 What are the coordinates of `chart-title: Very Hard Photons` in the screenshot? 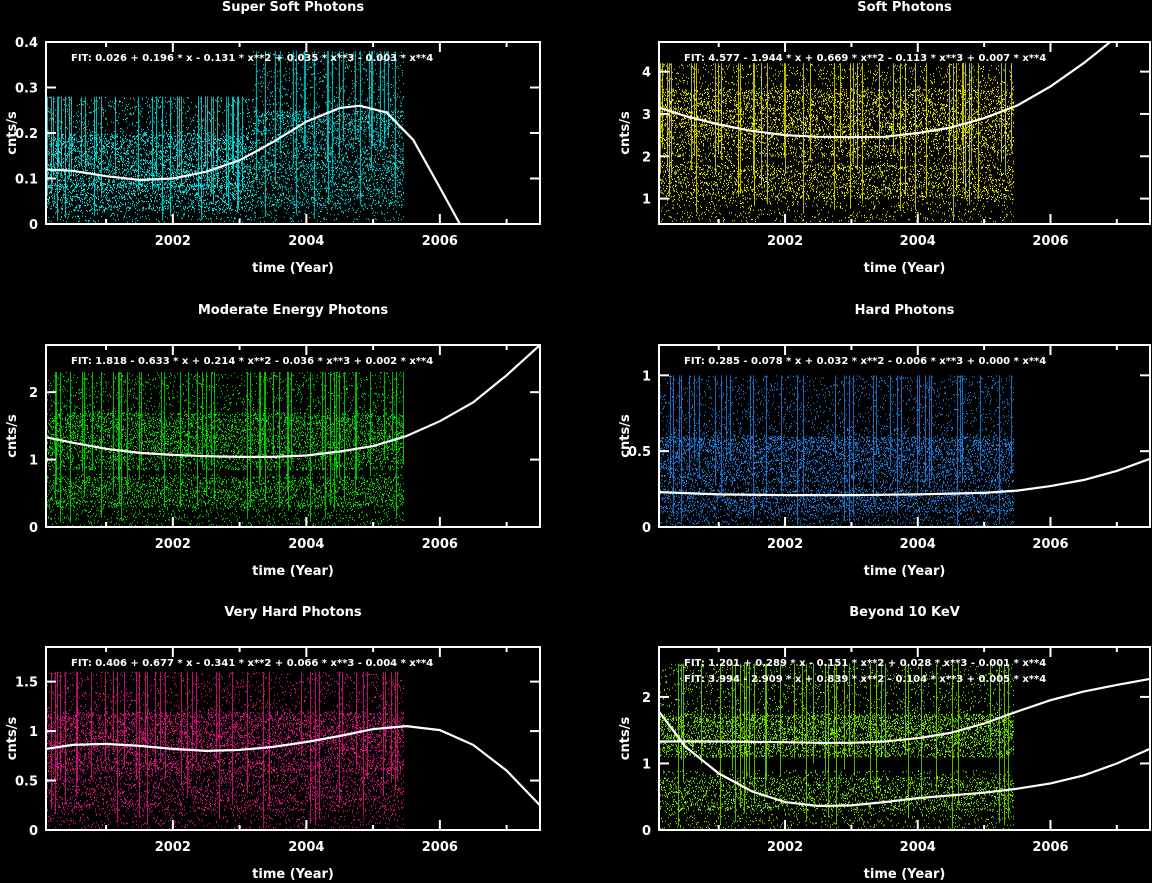 It's located at (293, 612).